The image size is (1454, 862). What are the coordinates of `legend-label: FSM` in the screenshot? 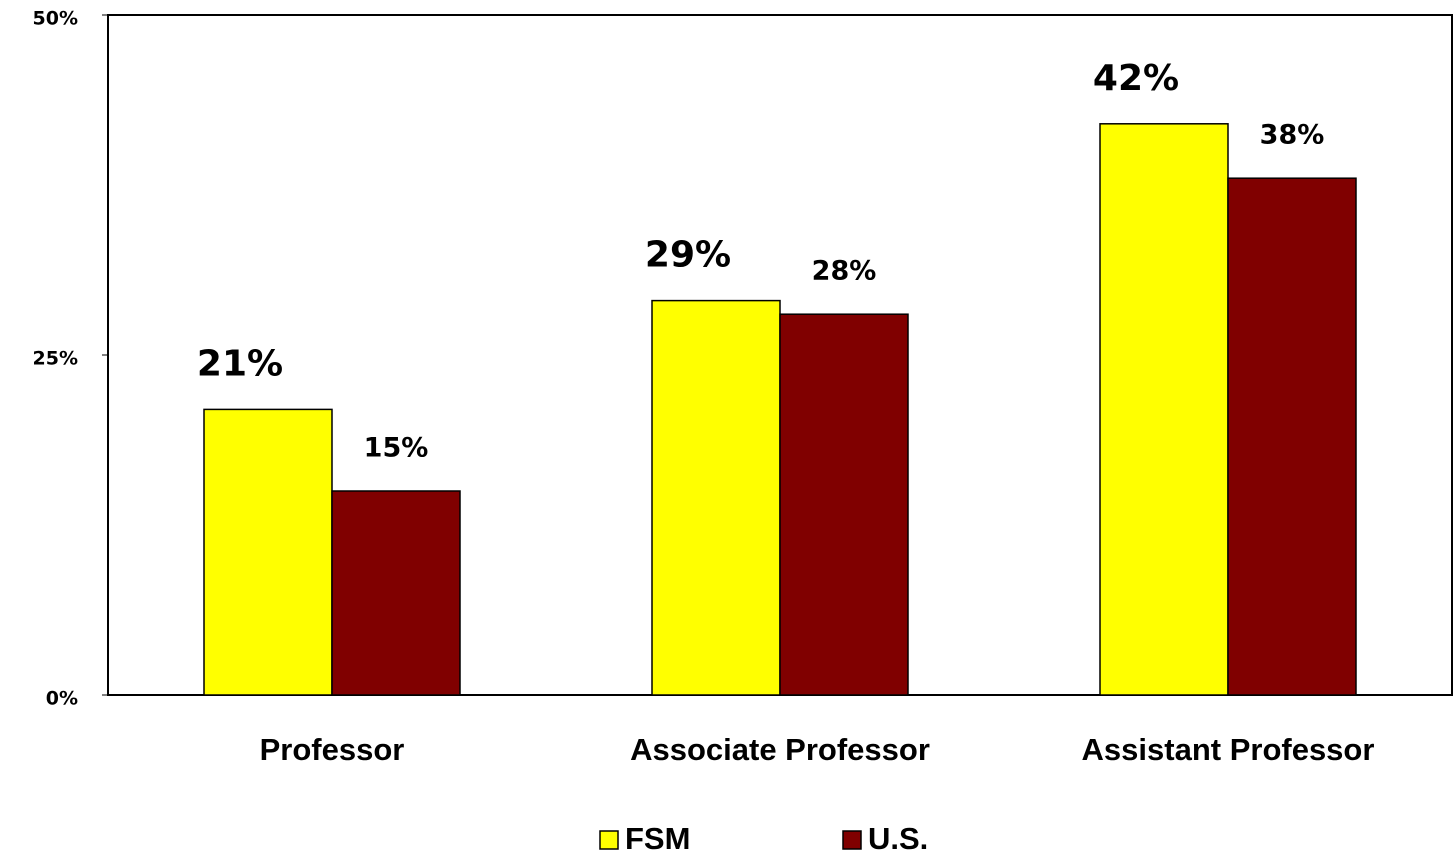 It's located at (657, 838).